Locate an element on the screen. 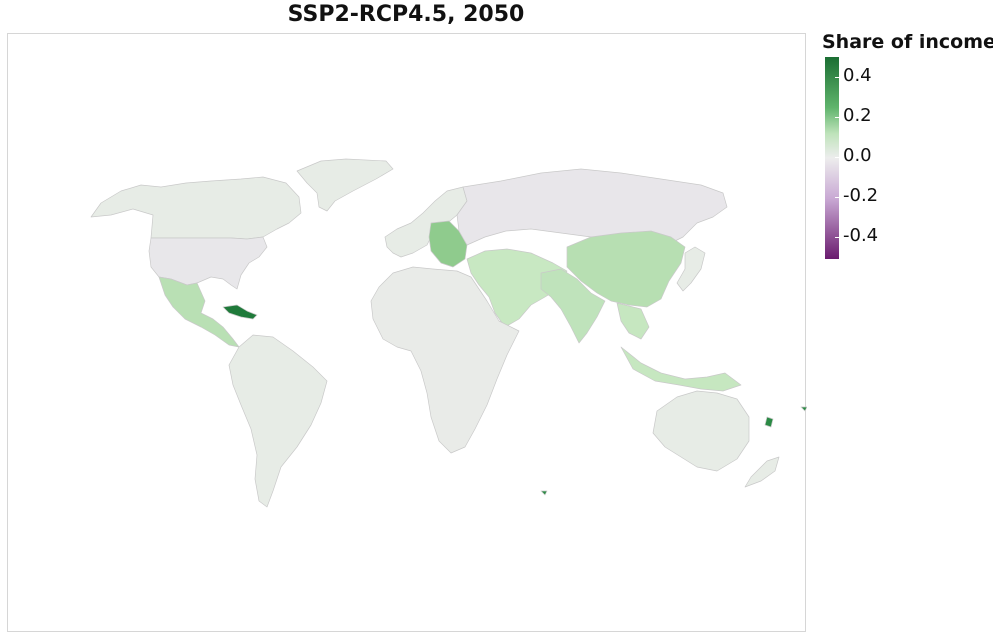 The image size is (993, 638). legend-tick-label: 0.0 is located at coordinates (857, 155).